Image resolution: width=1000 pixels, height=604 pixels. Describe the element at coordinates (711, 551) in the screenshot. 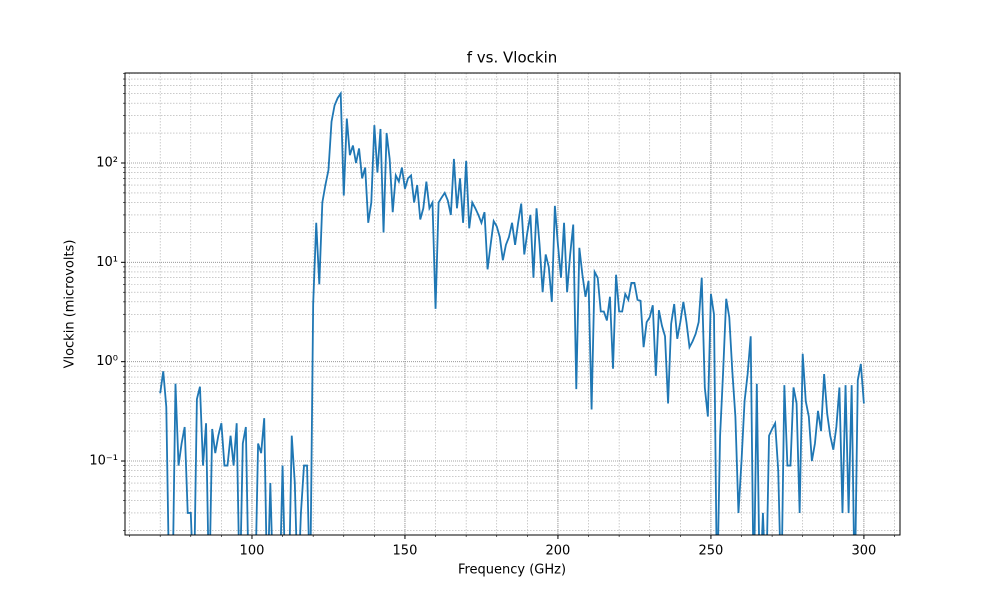

I see `x-tick-label: 250` at that location.